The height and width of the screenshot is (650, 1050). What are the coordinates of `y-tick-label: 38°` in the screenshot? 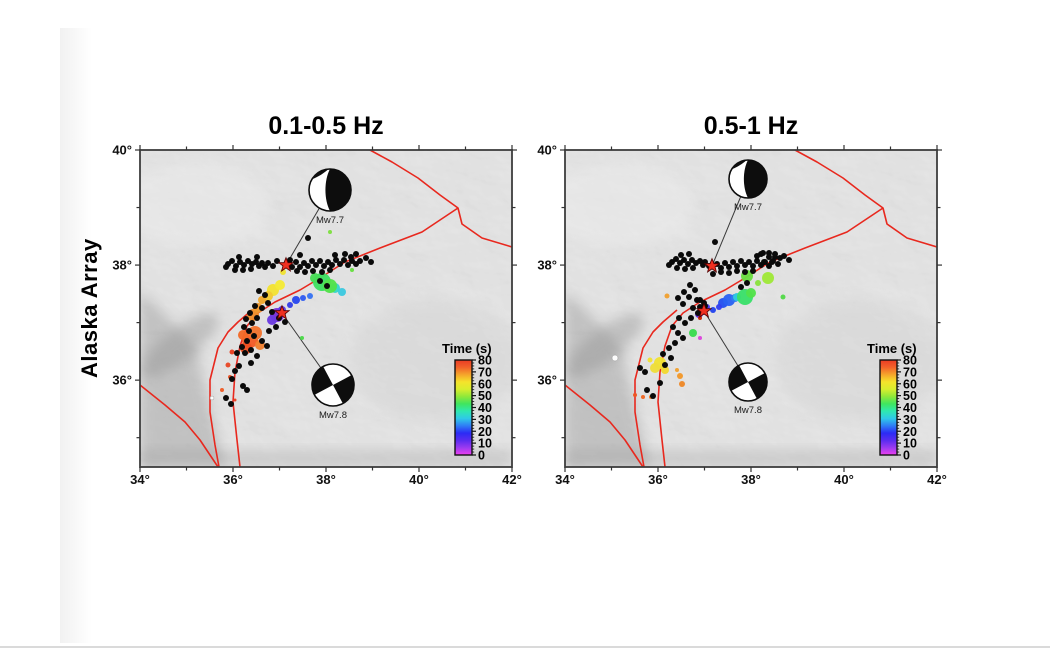 It's located at (547, 265).